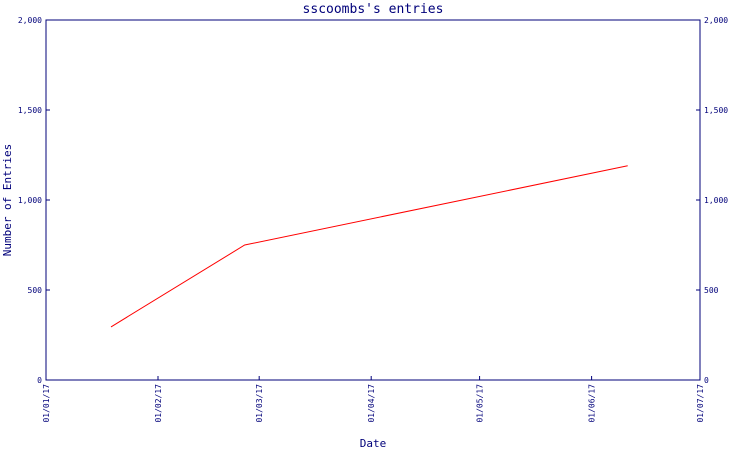  I want to click on y-tick-label-left: 2,000, so click(30, 20).